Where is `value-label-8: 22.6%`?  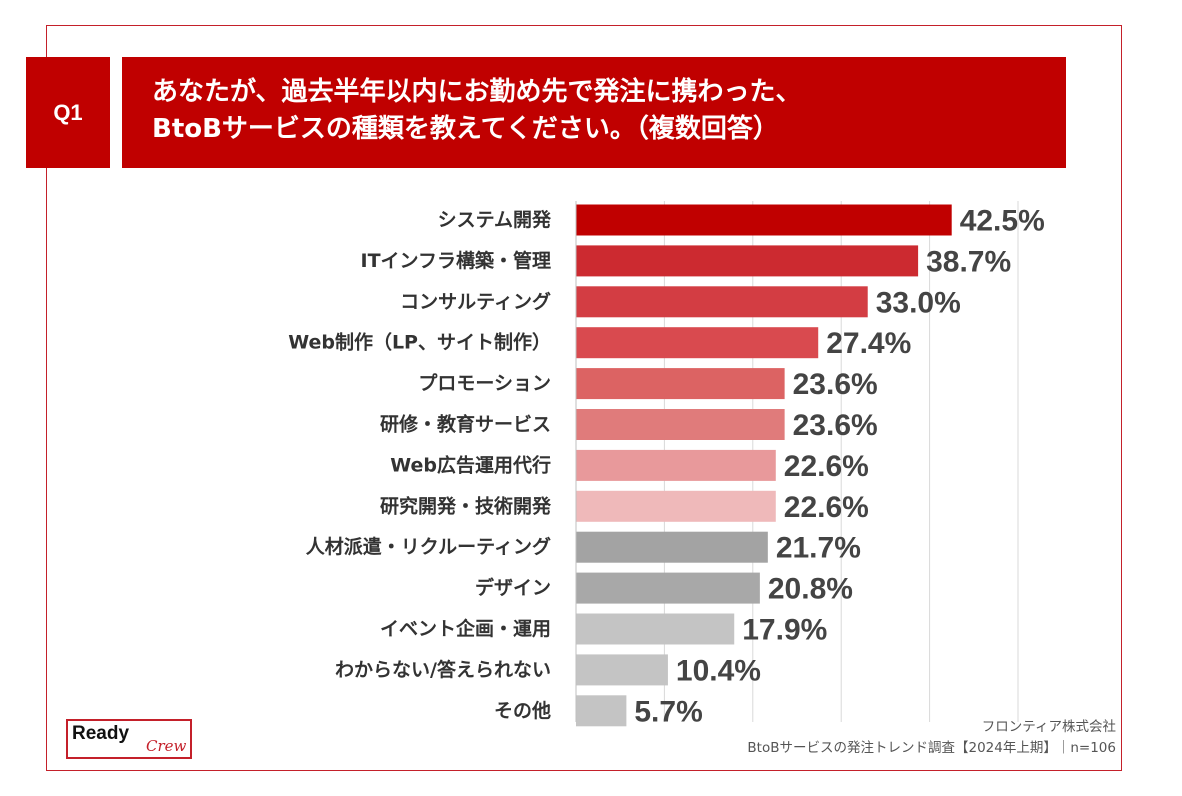
value-label-8: 22.6% is located at coordinates (826, 507).